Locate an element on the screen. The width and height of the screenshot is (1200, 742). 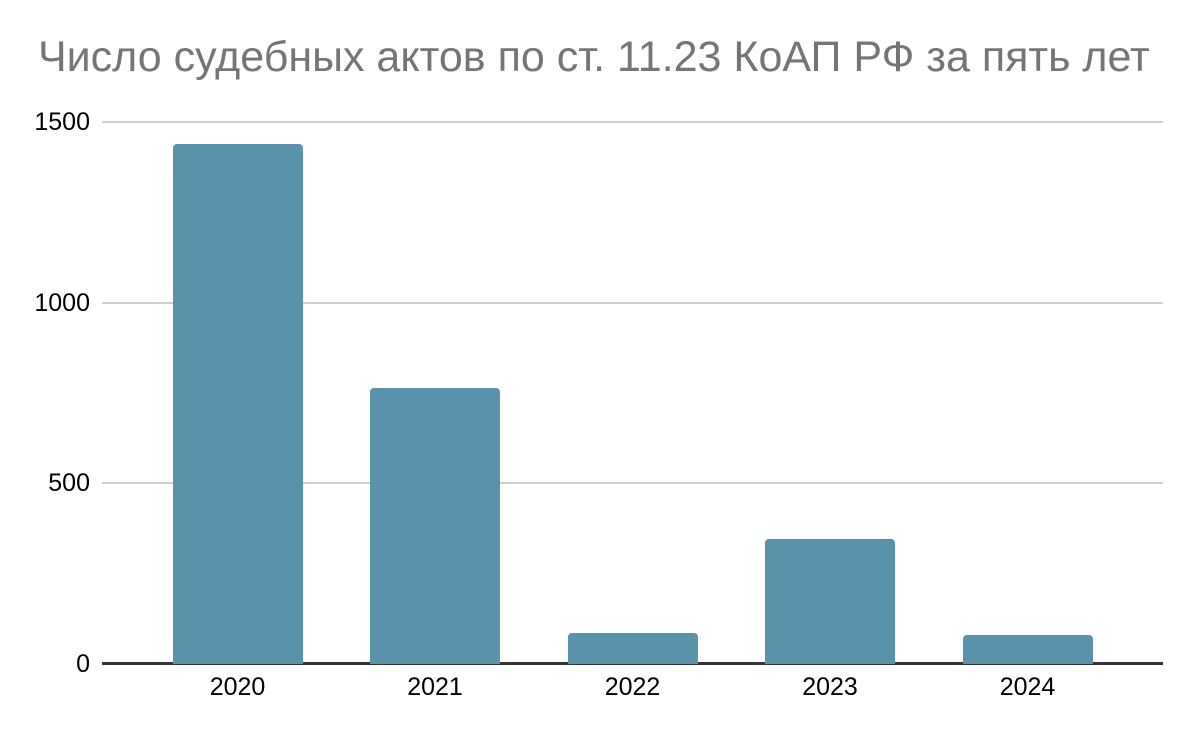
x-tick-label-2021: 2021 is located at coordinates (435, 687).